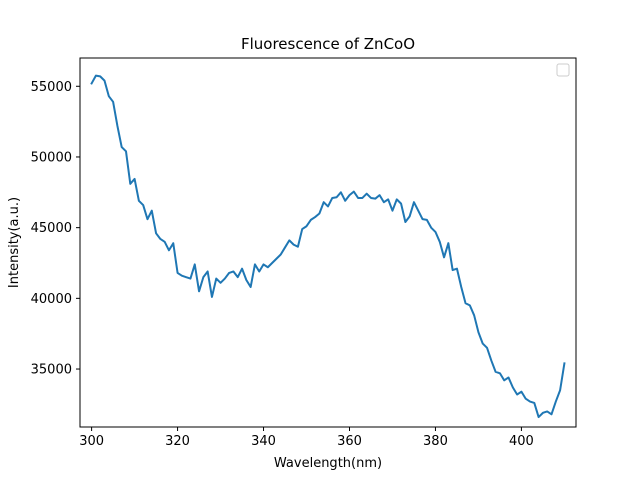 Image resolution: width=640 pixels, height=480 pixels. Describe the element at coordinates (14, 242) in the screenshot. I see `y-axis-label: Intensity(a.u.)` at that location.